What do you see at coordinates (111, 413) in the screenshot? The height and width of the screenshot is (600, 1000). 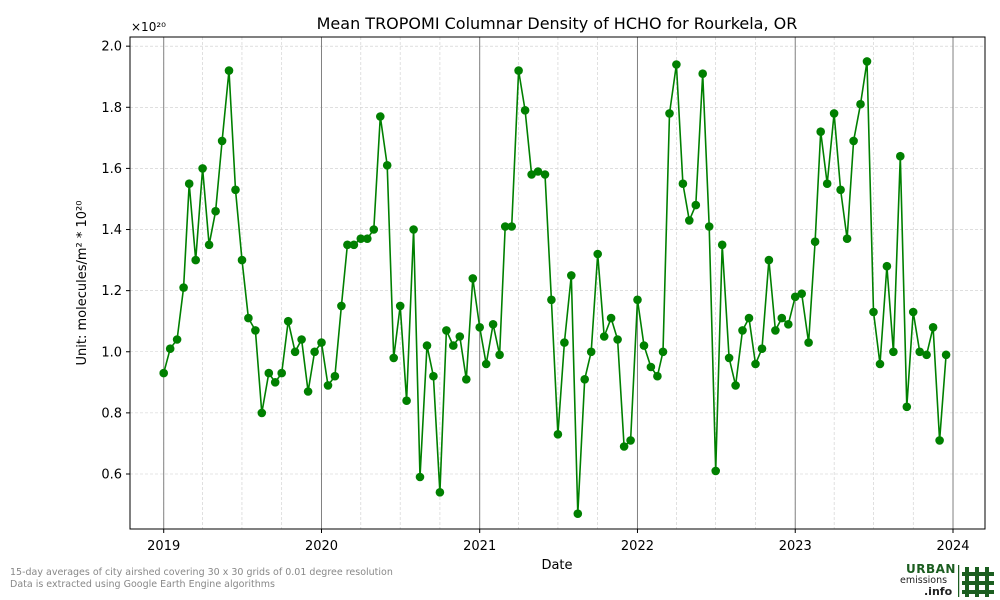 I see `y-tick-label: 0.8` at bounding box center [111, 413].